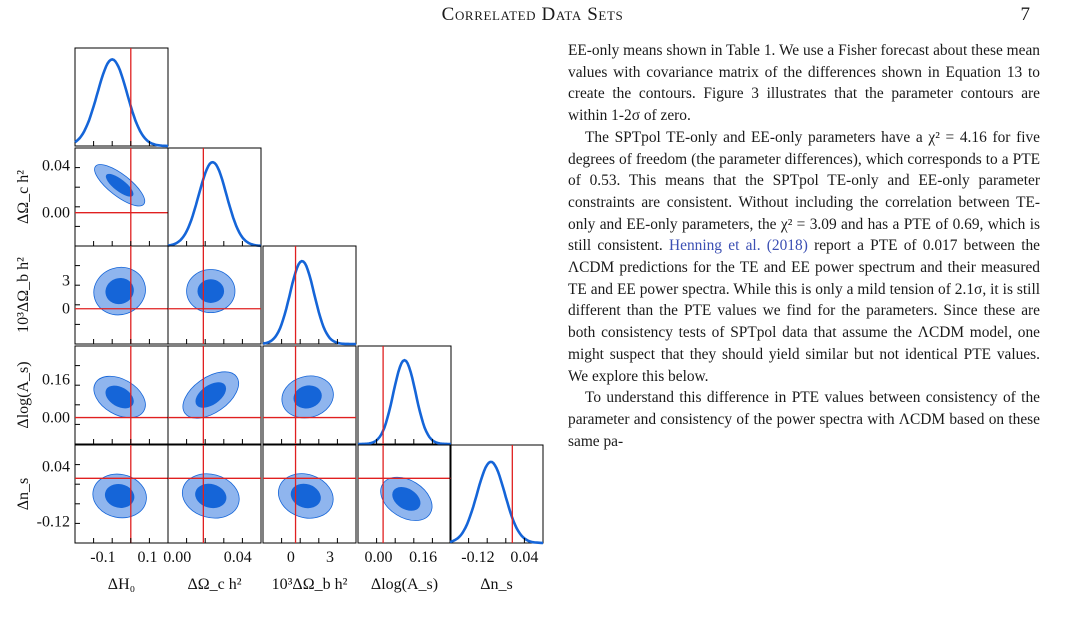  Describe the element at coordinates (214, 584) in the screenshot. I see `x-axis-label-1: ΔΩ_c h²` at that location.